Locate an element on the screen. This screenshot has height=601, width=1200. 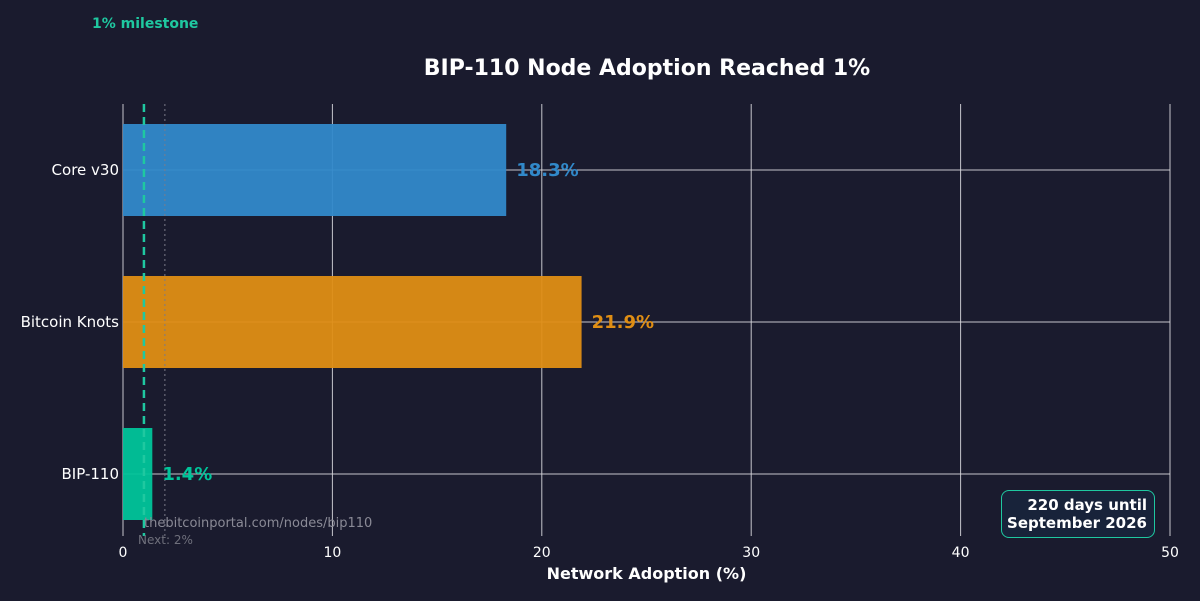
countdown-box: 220 days until September 2026 is located at coordinates (1078, 514).